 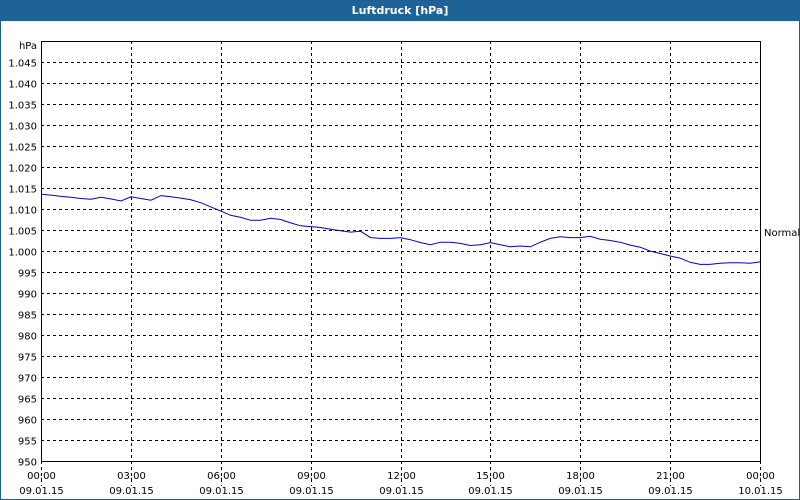 I want to click on y-tick-label: 960, so click(x=27, y=421).